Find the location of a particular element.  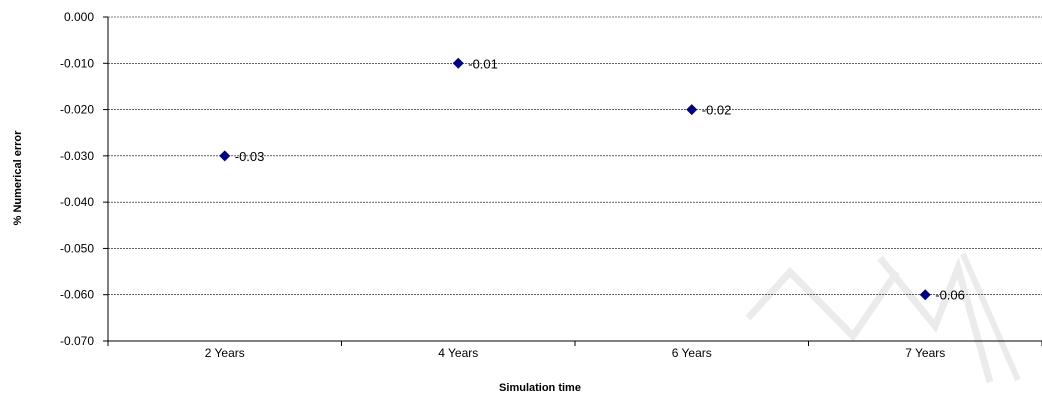

y-tick-label: -0.020 is located at coordinates (77, 110).